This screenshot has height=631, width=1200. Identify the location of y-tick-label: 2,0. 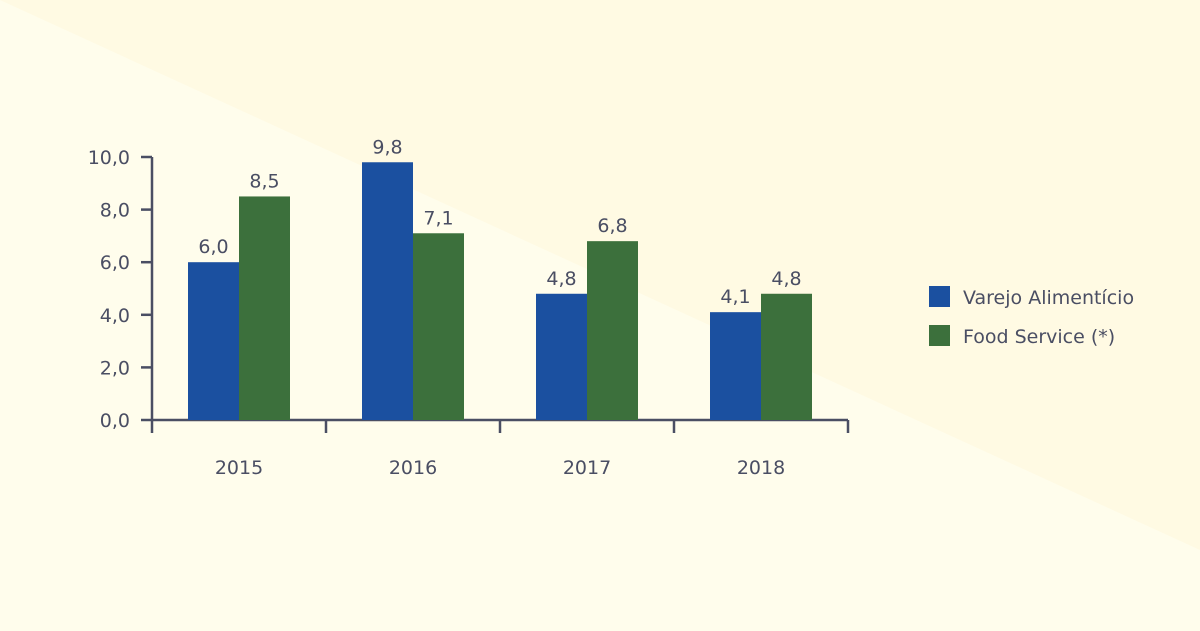
(115, 368).